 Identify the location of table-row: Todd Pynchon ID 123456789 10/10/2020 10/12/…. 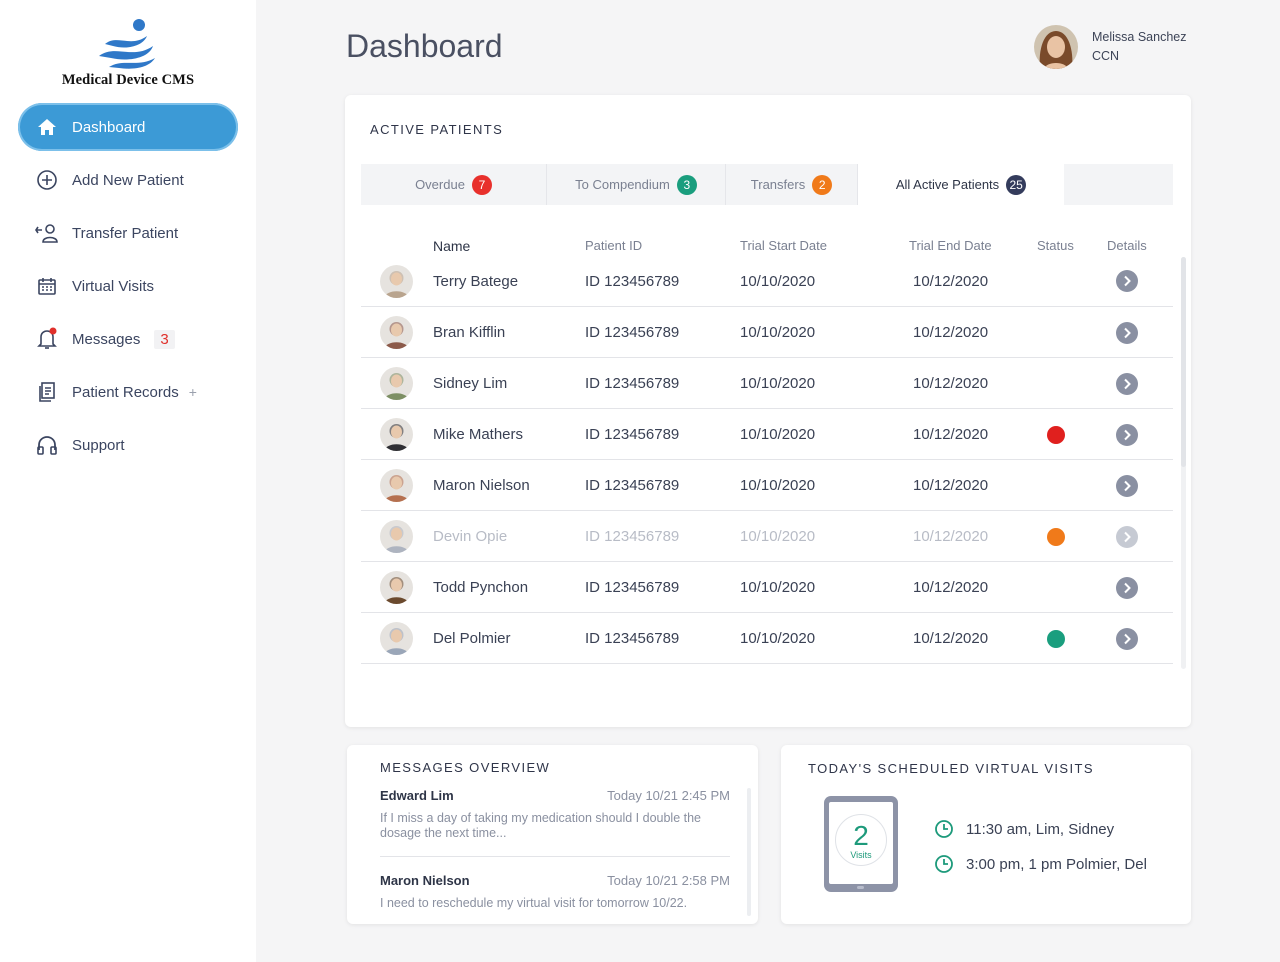
(767, 587).